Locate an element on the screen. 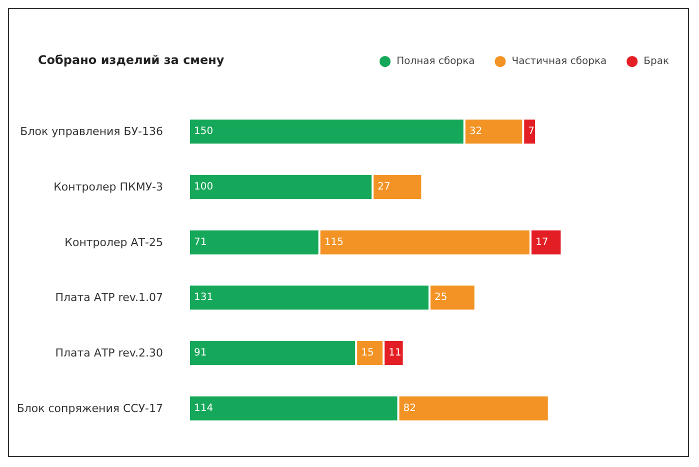 The image size is (699, 467). y-tick-label: Плата АТР rev.1.07 is located at coordinates (109, 297).